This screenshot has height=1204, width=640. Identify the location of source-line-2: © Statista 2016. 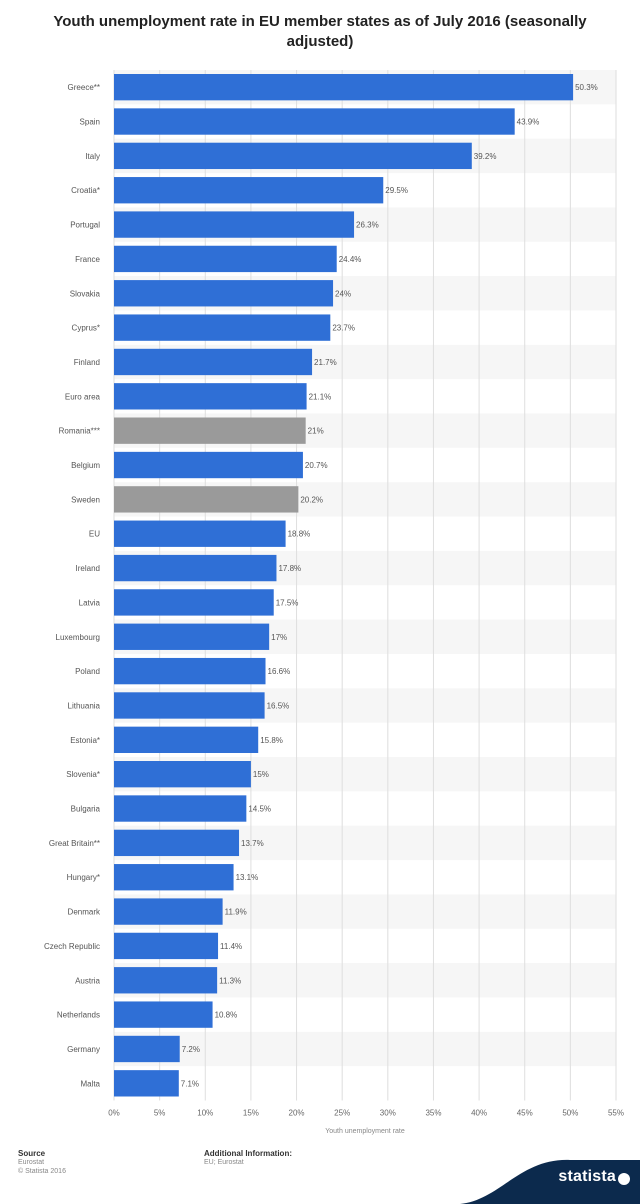
(42, 1171).